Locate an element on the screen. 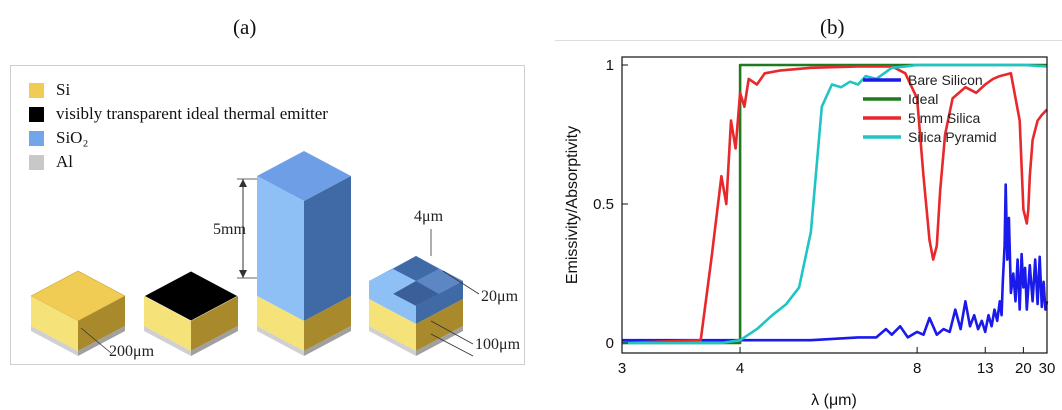  dimension-20um is located at coordinates (461, 282).